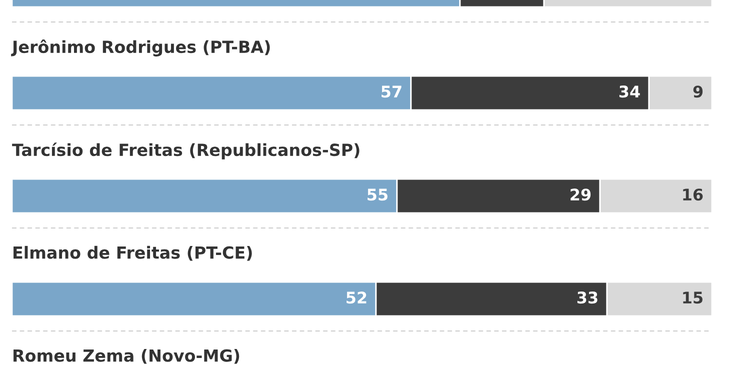 The width and height of the screenshot is (750, 375). Describe the element at coordinates (127, 356) in the screenshot. I see `y-tick-label: Romeu Zema (Novo-MG)` at that location.